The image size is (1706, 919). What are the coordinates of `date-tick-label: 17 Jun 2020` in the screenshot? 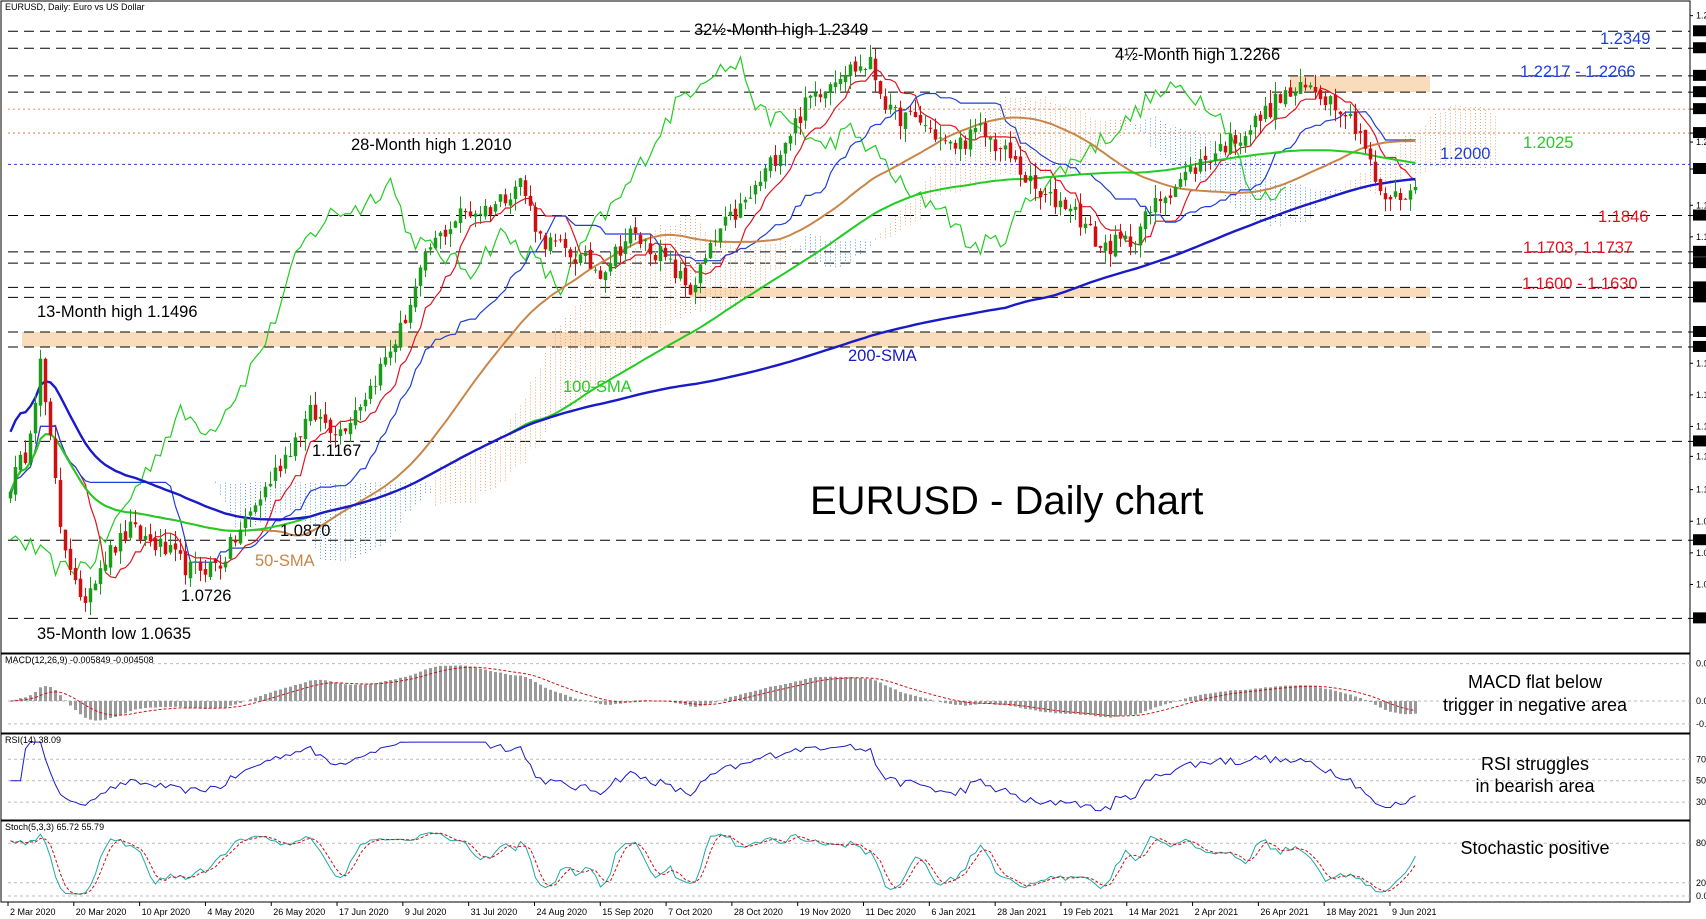 It's located at (364, 912).